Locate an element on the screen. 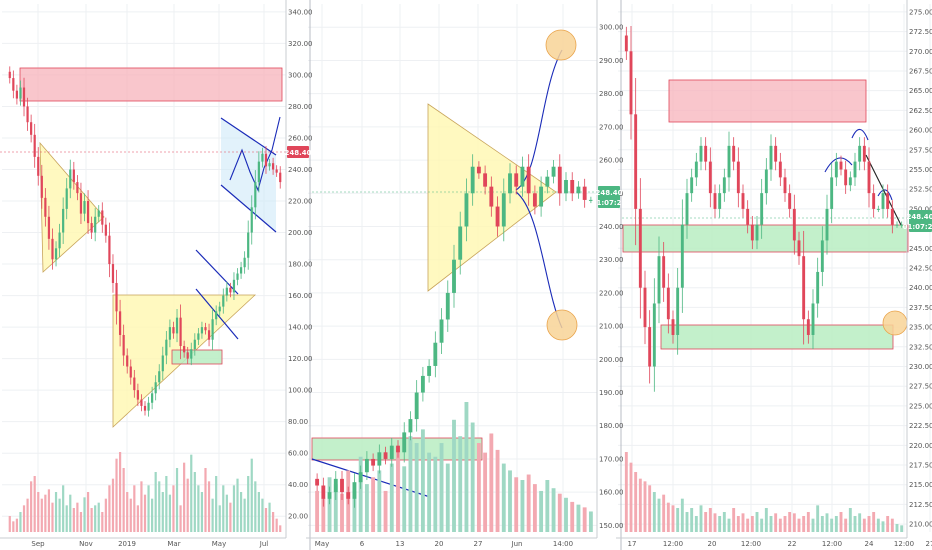 This screenshot has width=932, height=550. left-y-tick-label: 220.00 is located at coordinates (300, 202).